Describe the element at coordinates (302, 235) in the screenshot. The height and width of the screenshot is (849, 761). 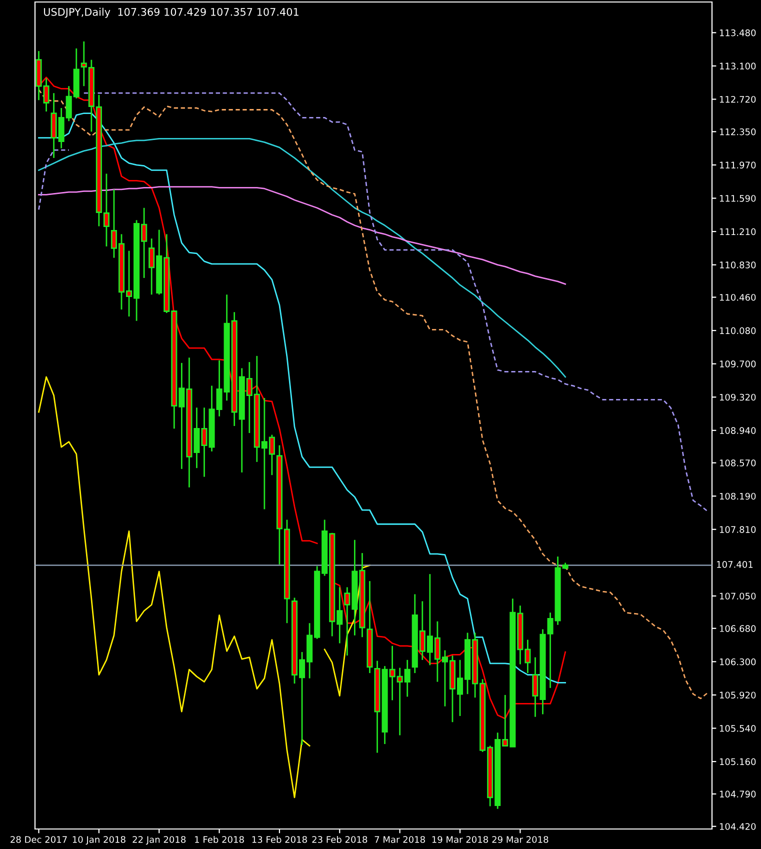
I see `line-series` at that location.